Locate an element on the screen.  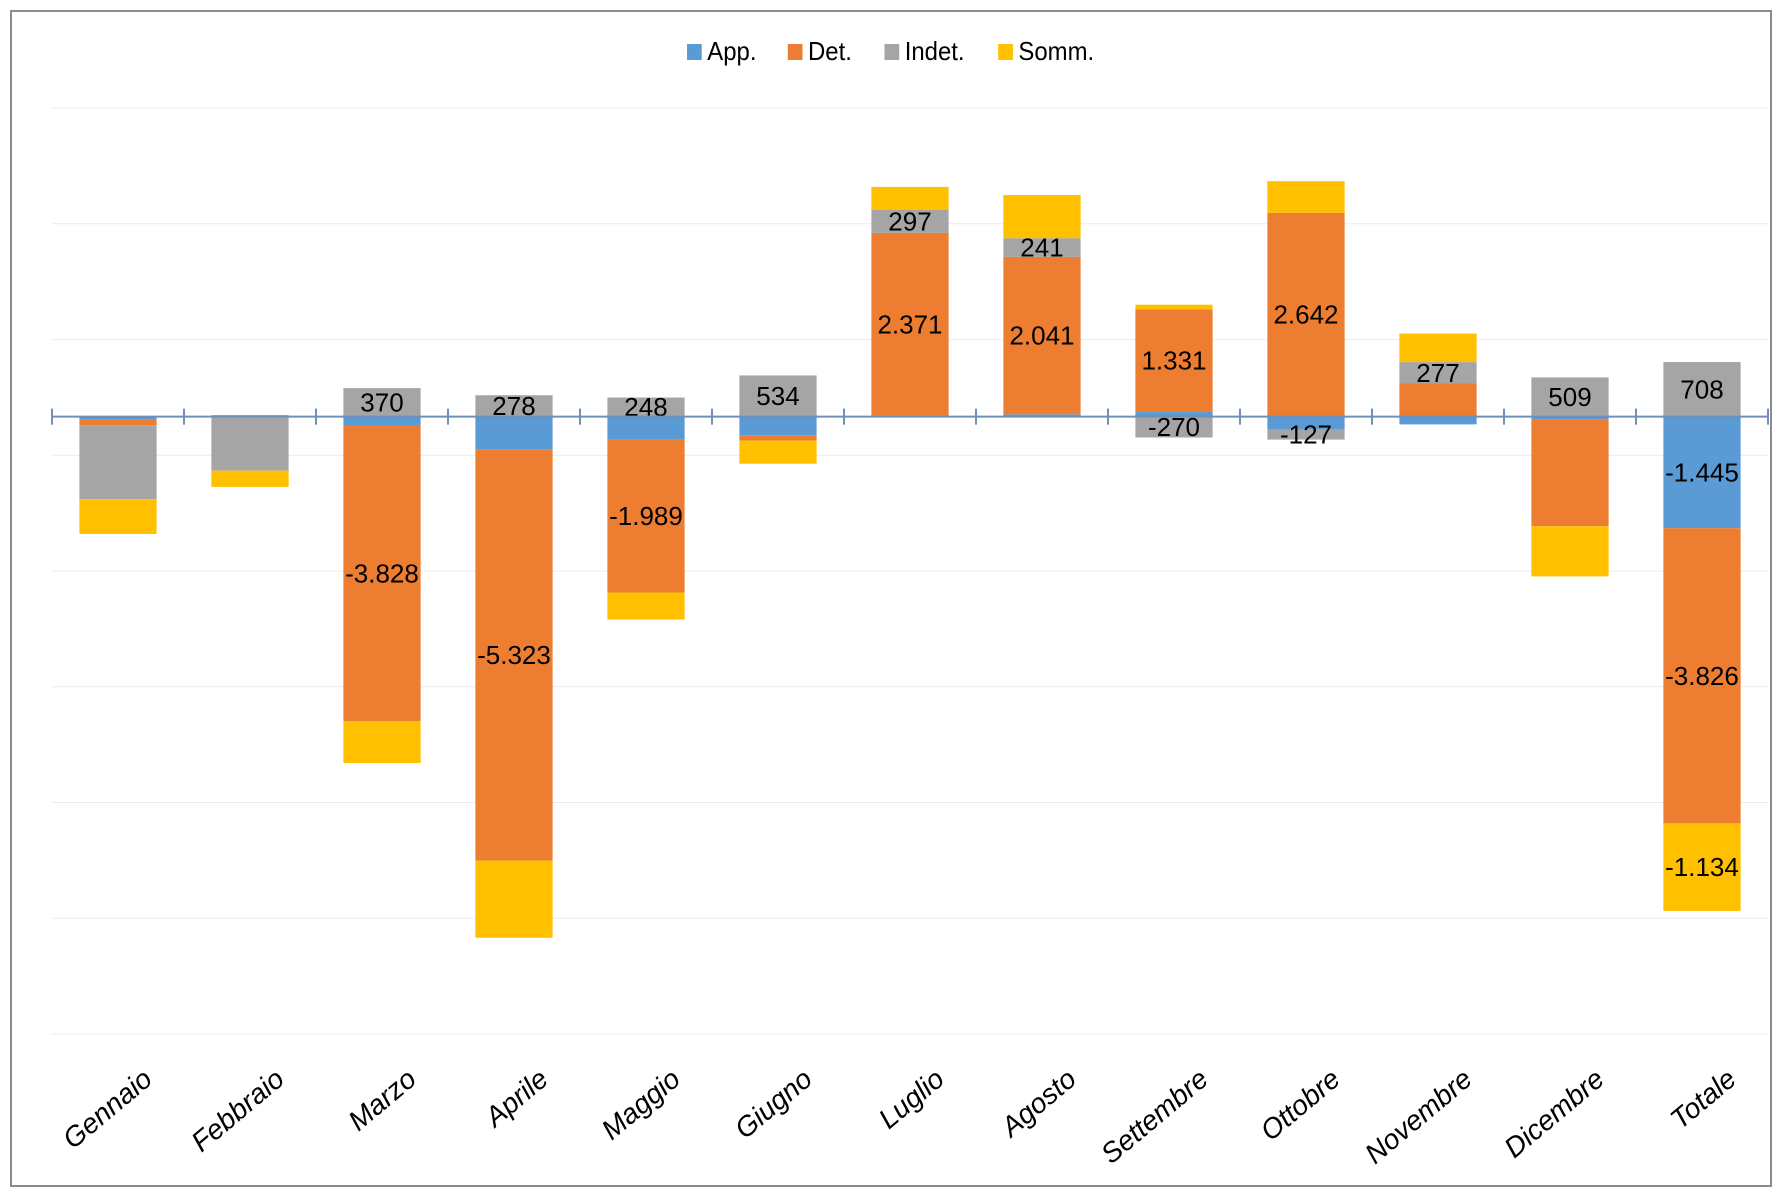
x-tick-label: Febbraio is located at coordinates (237, 1110).